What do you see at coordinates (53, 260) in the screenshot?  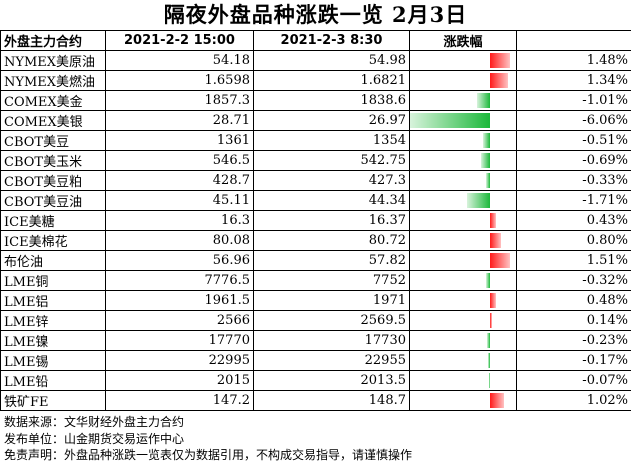 I see `contract-name: 布伦油` at bounding box center [53, 260].